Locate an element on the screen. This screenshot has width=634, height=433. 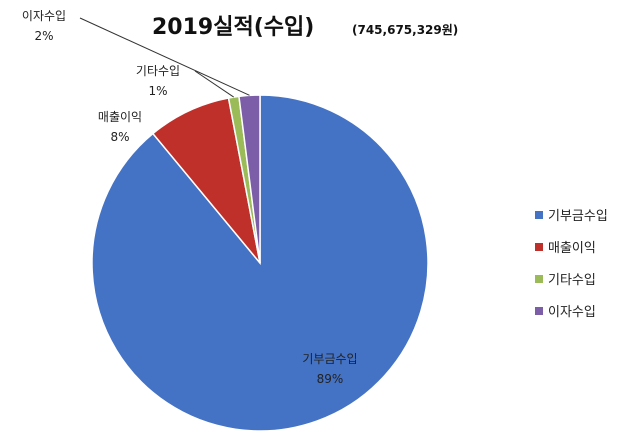
data-label-value-interest-income: 2% is located at coordinates (43, 36).